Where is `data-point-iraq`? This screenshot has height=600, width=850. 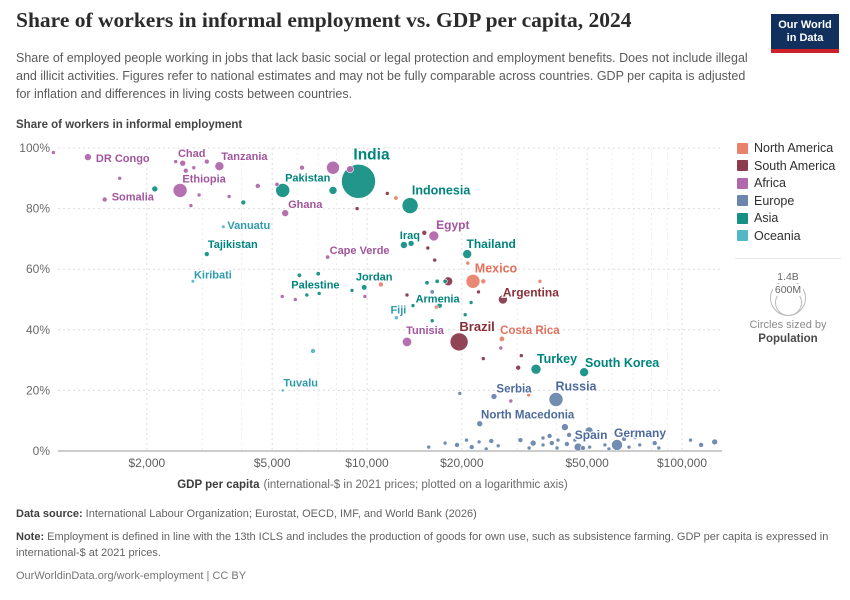
data-point-iraq is located at coordinates (404, 245).